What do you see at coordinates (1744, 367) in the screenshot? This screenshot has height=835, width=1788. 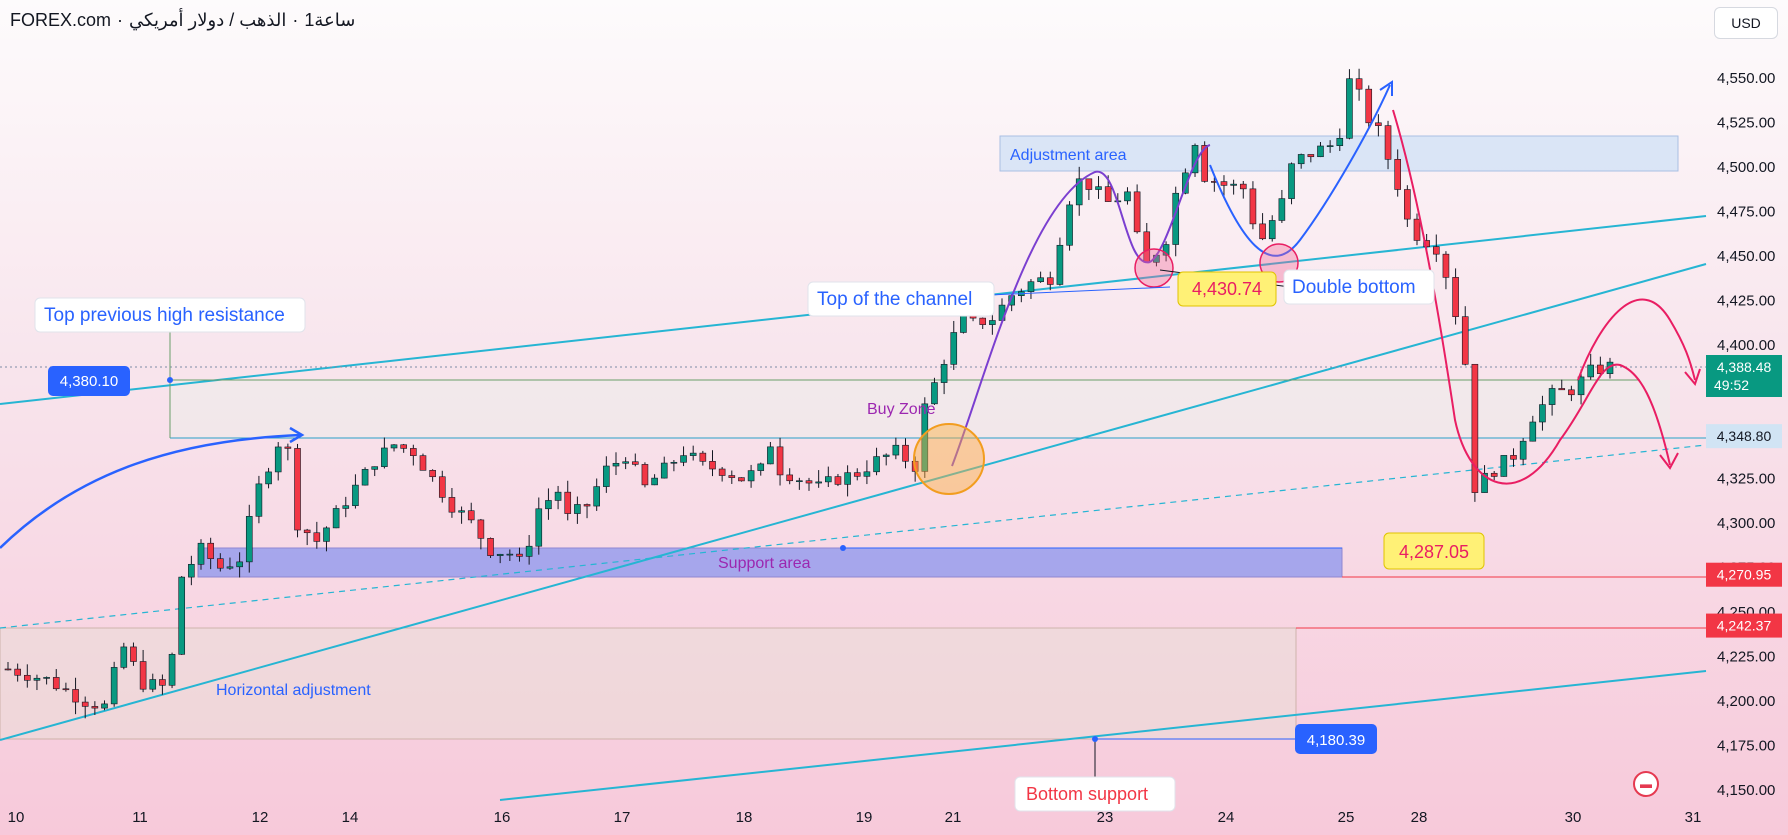 I see `current-price-value: 4,388.48` at bounding box center [1744, 367].